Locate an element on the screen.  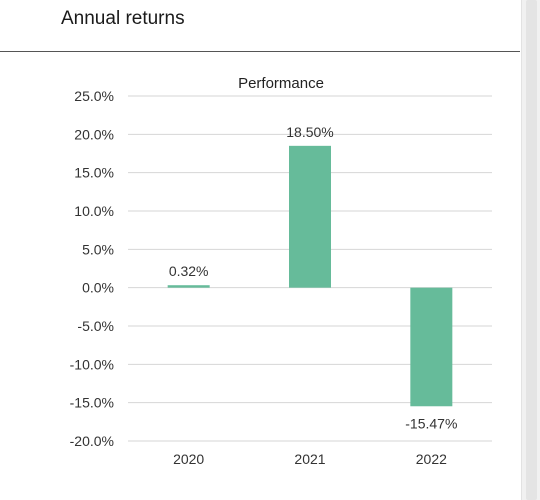
vertical-scrollbar is located at coordinates (530, 250).